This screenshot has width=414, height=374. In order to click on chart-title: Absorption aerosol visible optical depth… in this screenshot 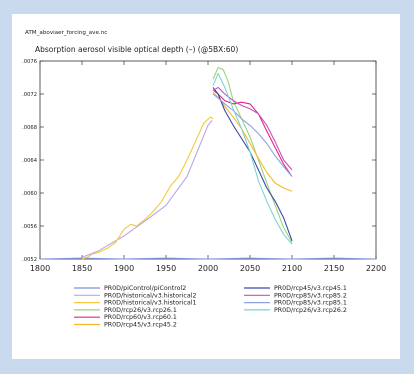, I will do `click(136, 49)`.